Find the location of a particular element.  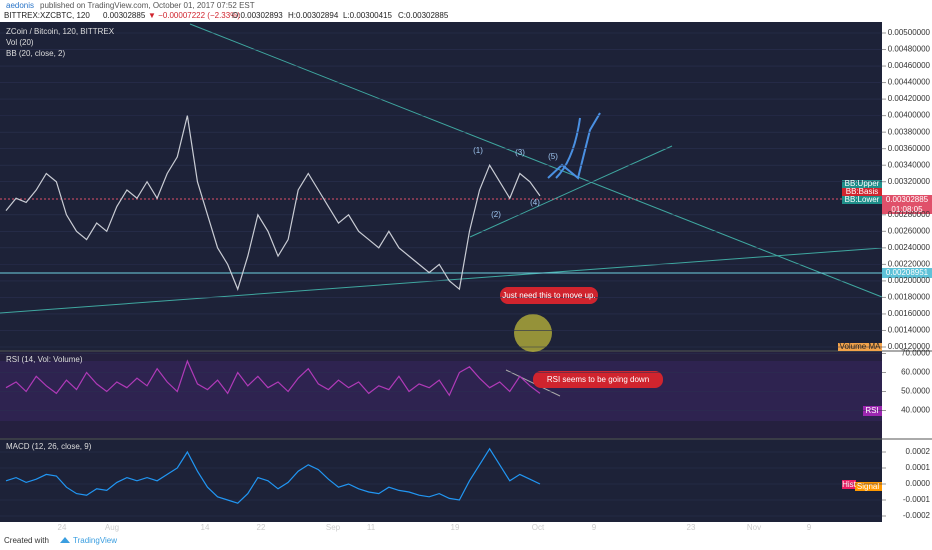

axis-tag-label: RSI is located at coordinates (871, 410).